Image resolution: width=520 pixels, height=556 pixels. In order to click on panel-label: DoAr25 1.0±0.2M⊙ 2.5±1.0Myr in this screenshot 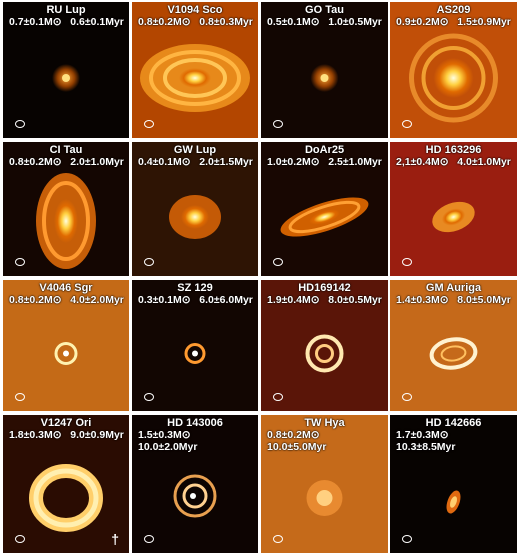, I will do `click(324, 156)`.